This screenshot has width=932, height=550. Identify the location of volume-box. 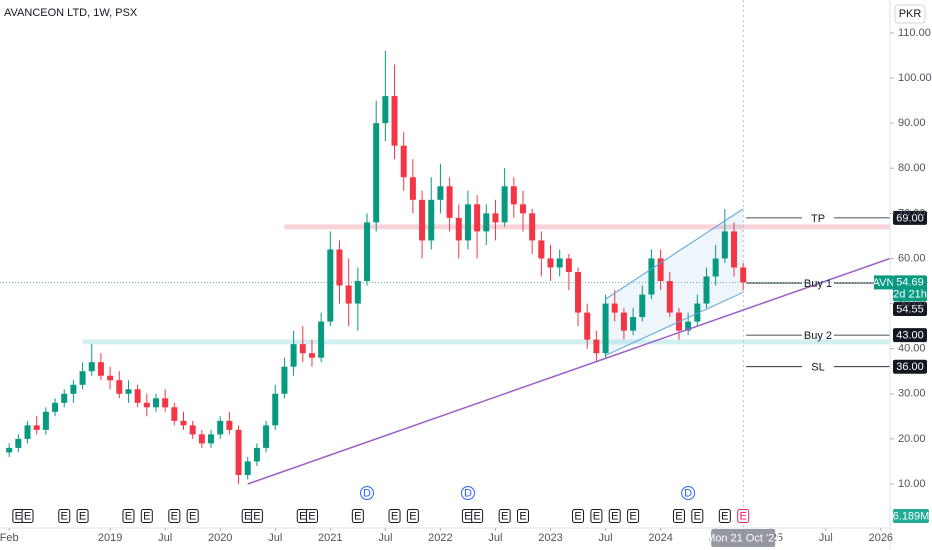
(911, 516).